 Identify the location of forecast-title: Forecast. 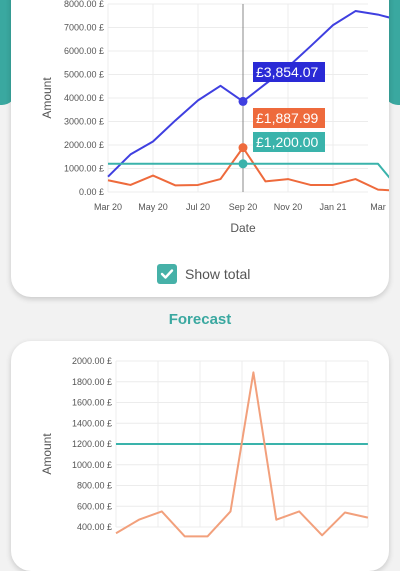
(200, 319).